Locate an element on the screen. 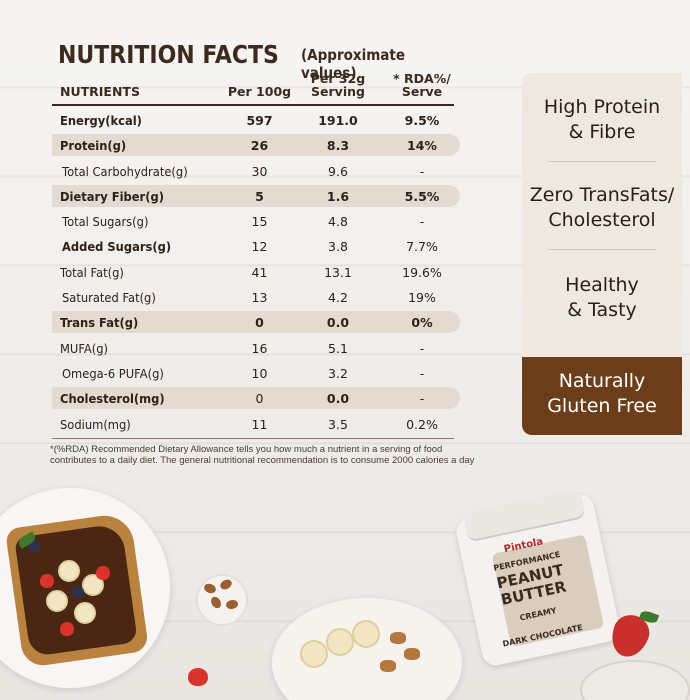 The height and width of the screenshot is (700, 690). row-rda: 9.5% is located at coordinates (422, 120).